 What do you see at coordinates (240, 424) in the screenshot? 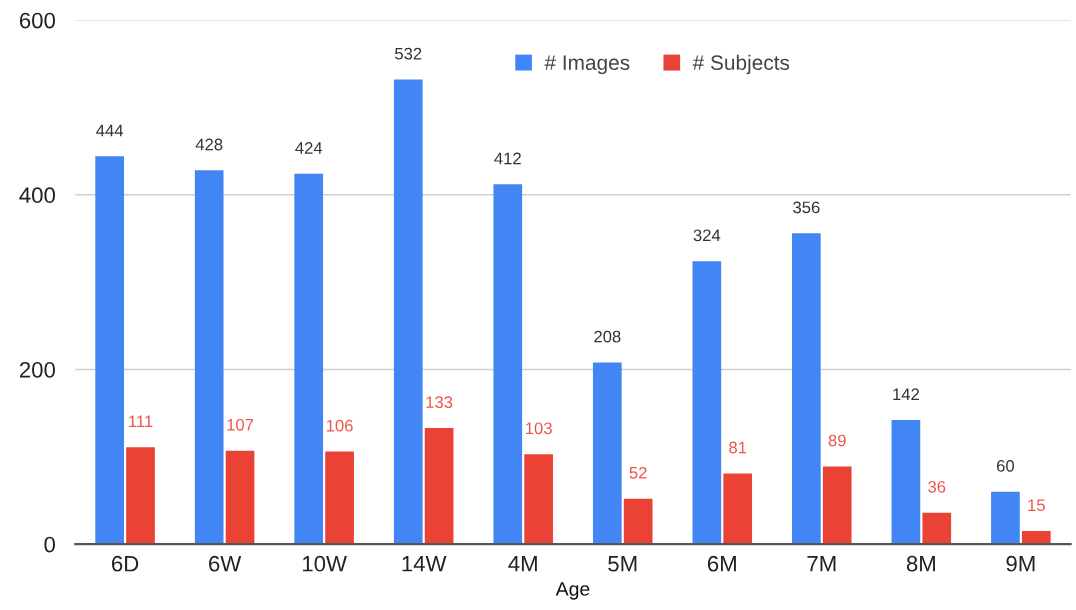
I see `data-label: 107` at bounding box center [240, 424].